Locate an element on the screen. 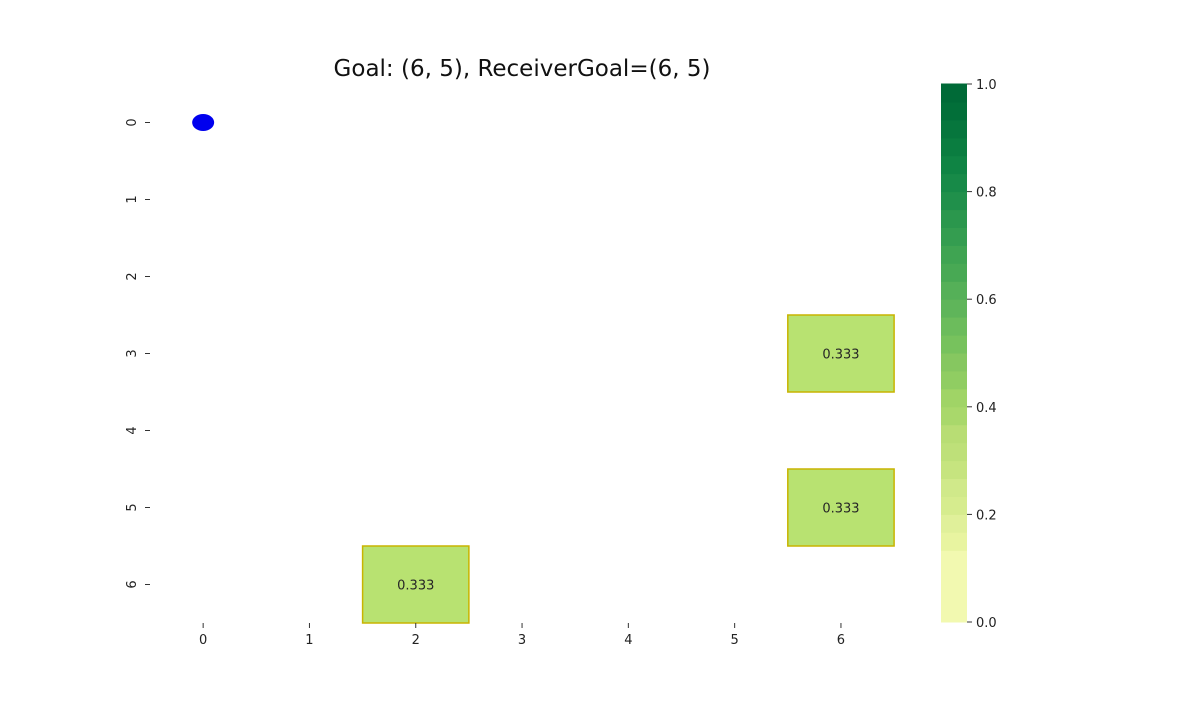 Image resolution: width=1200 pixels, height=704 pixels. agent-marker is located at coordinates (203, 122).